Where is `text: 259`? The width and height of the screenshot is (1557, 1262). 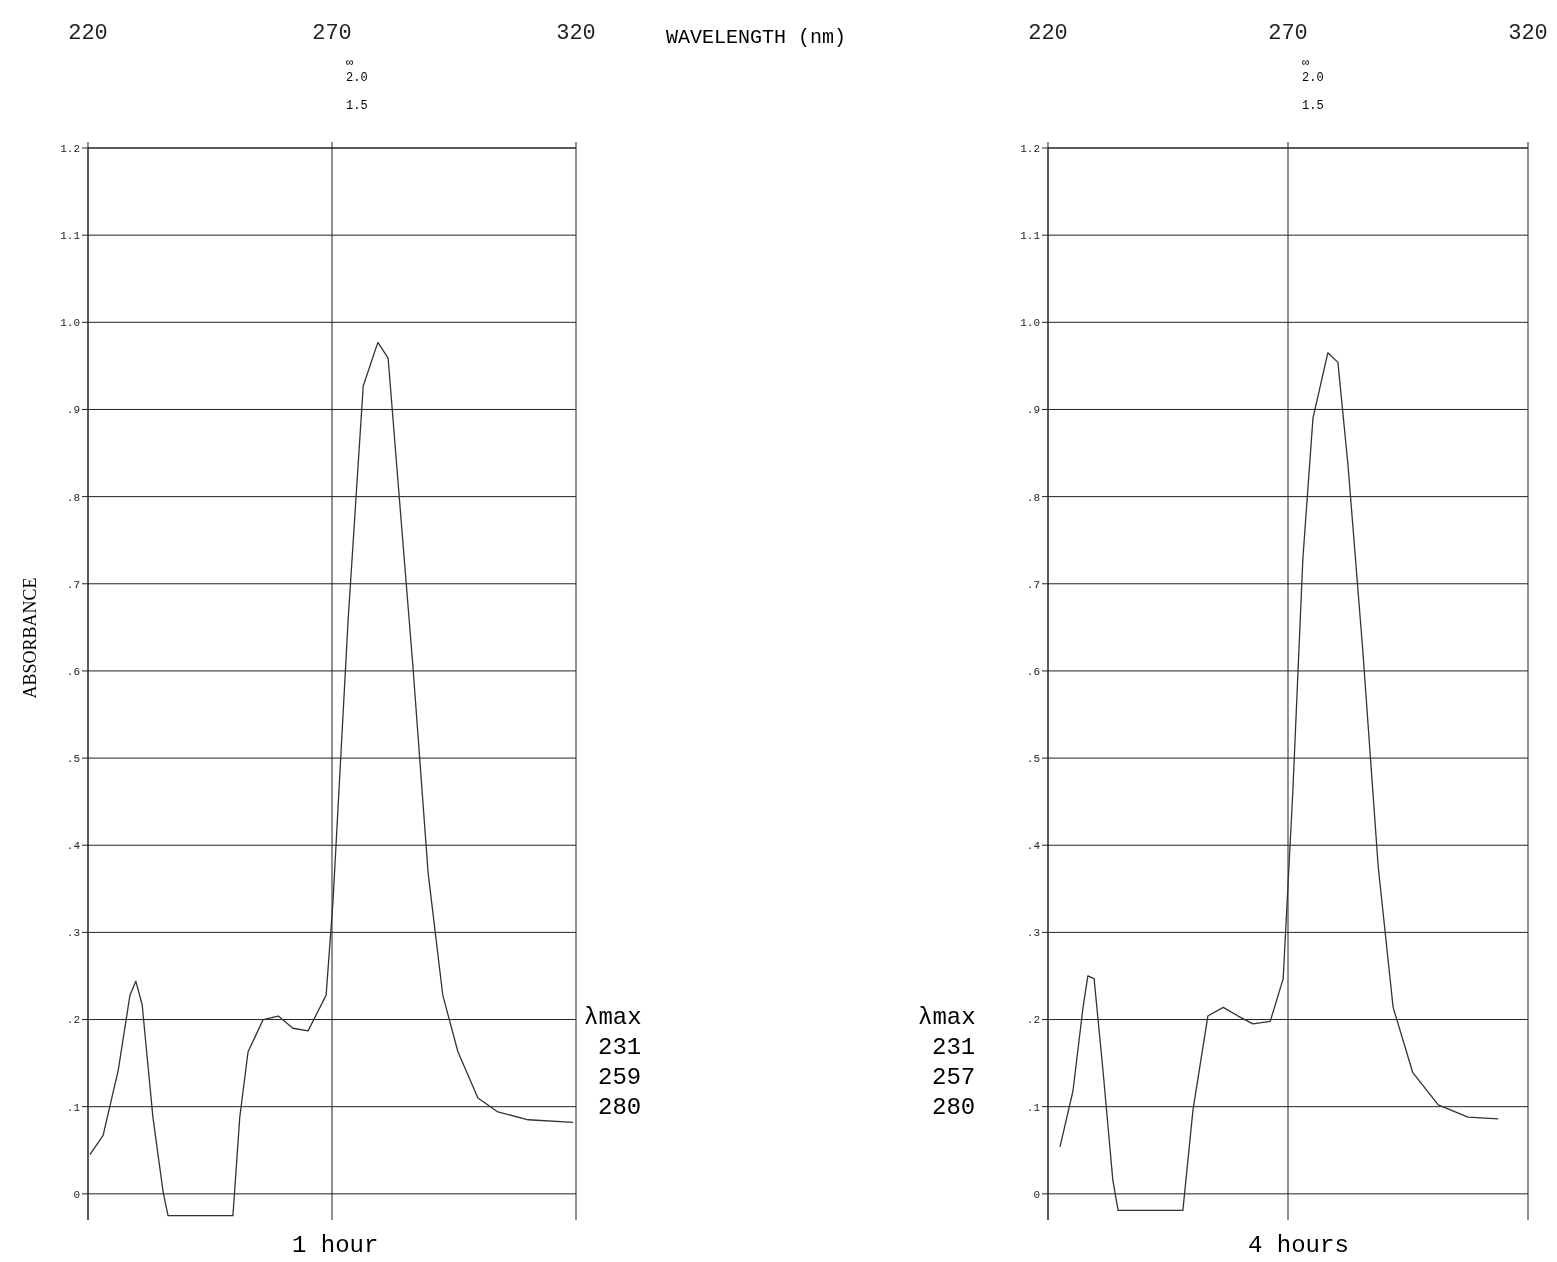 text: 259 is located at coordinates (619, 1078).